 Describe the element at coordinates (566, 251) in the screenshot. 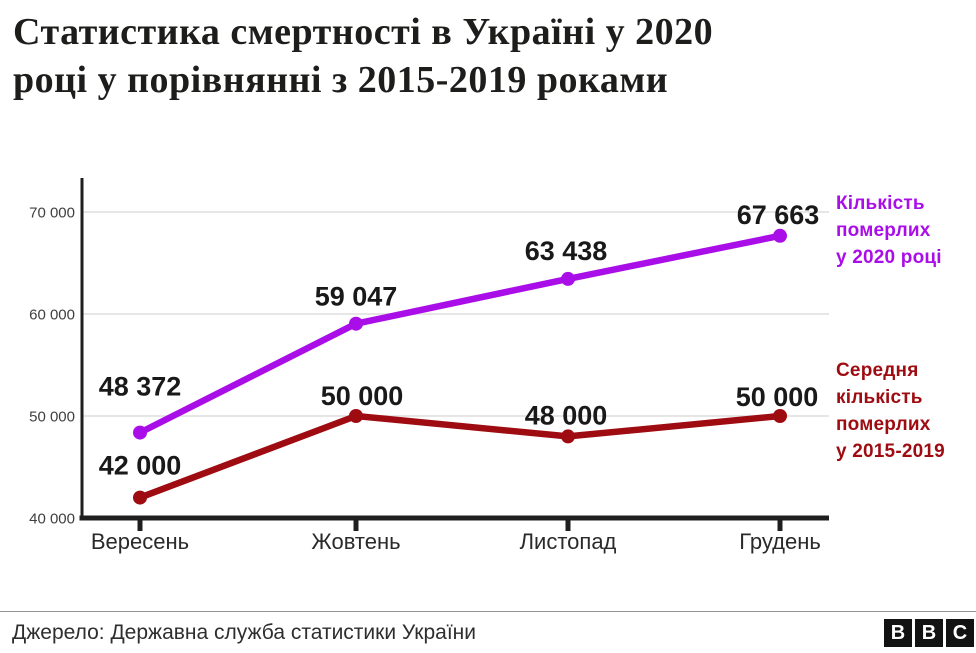

I see `data-label-deaths-2020: 63 438` at that location.